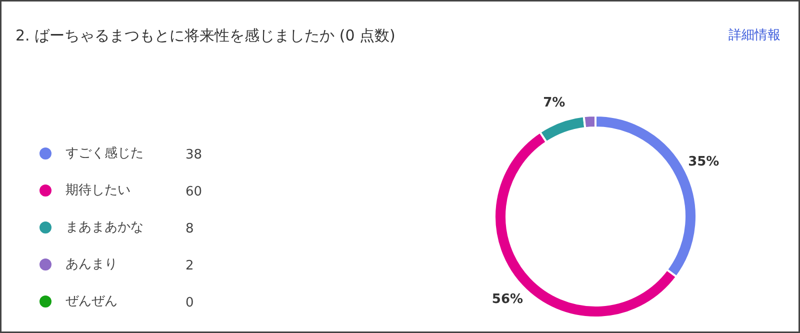  What do you see at coordinates (704, 162) in the screenshot?
I see `data-label: 35%` at bounding box center [704, 162].